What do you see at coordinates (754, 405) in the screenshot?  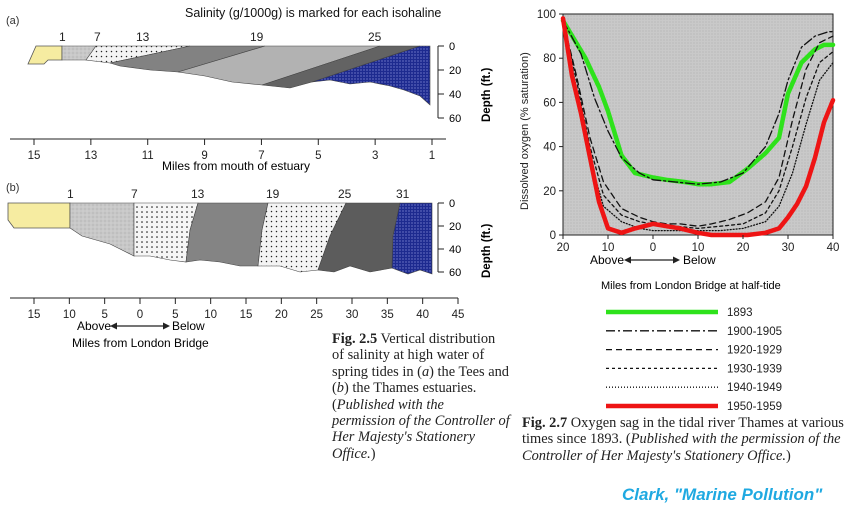 I see `legend-label: 1950-1959` at bounding box center [754, 405].